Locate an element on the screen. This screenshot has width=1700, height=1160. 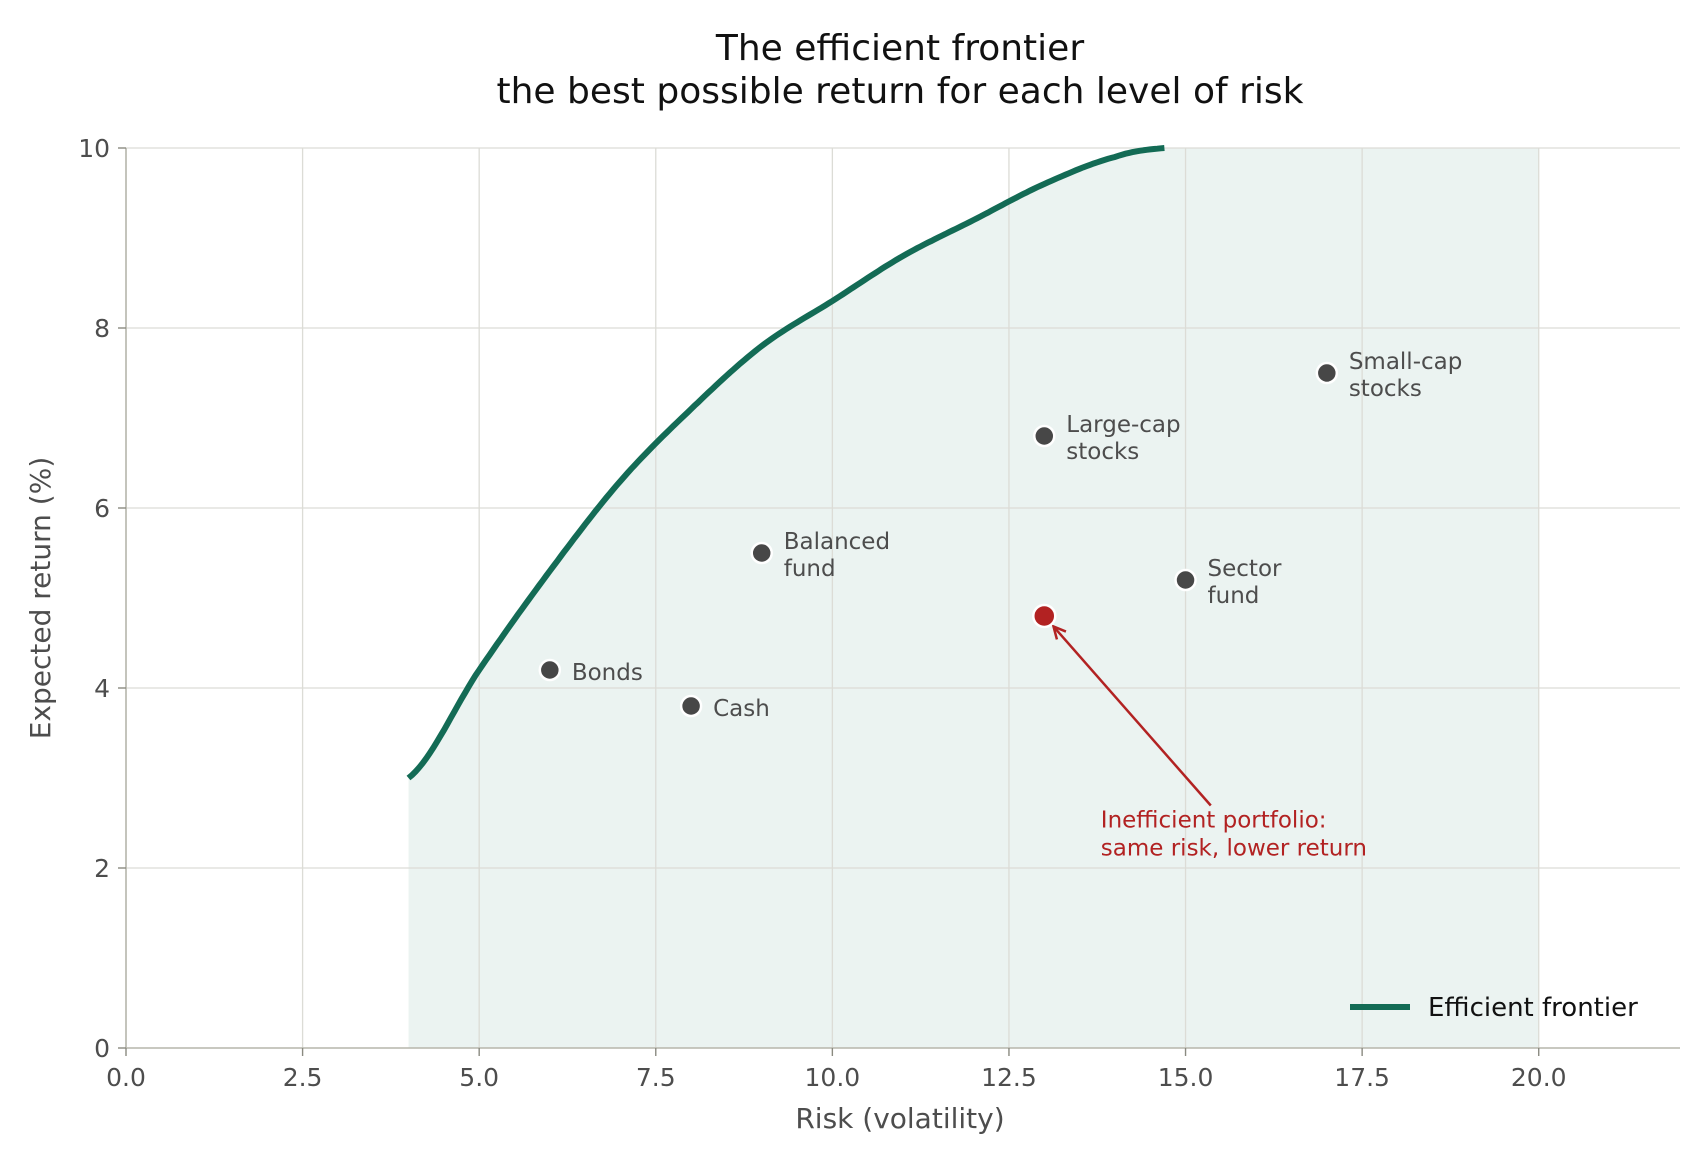
data-point-label: Large-cap stocks is located at coordinates (1123, 438).